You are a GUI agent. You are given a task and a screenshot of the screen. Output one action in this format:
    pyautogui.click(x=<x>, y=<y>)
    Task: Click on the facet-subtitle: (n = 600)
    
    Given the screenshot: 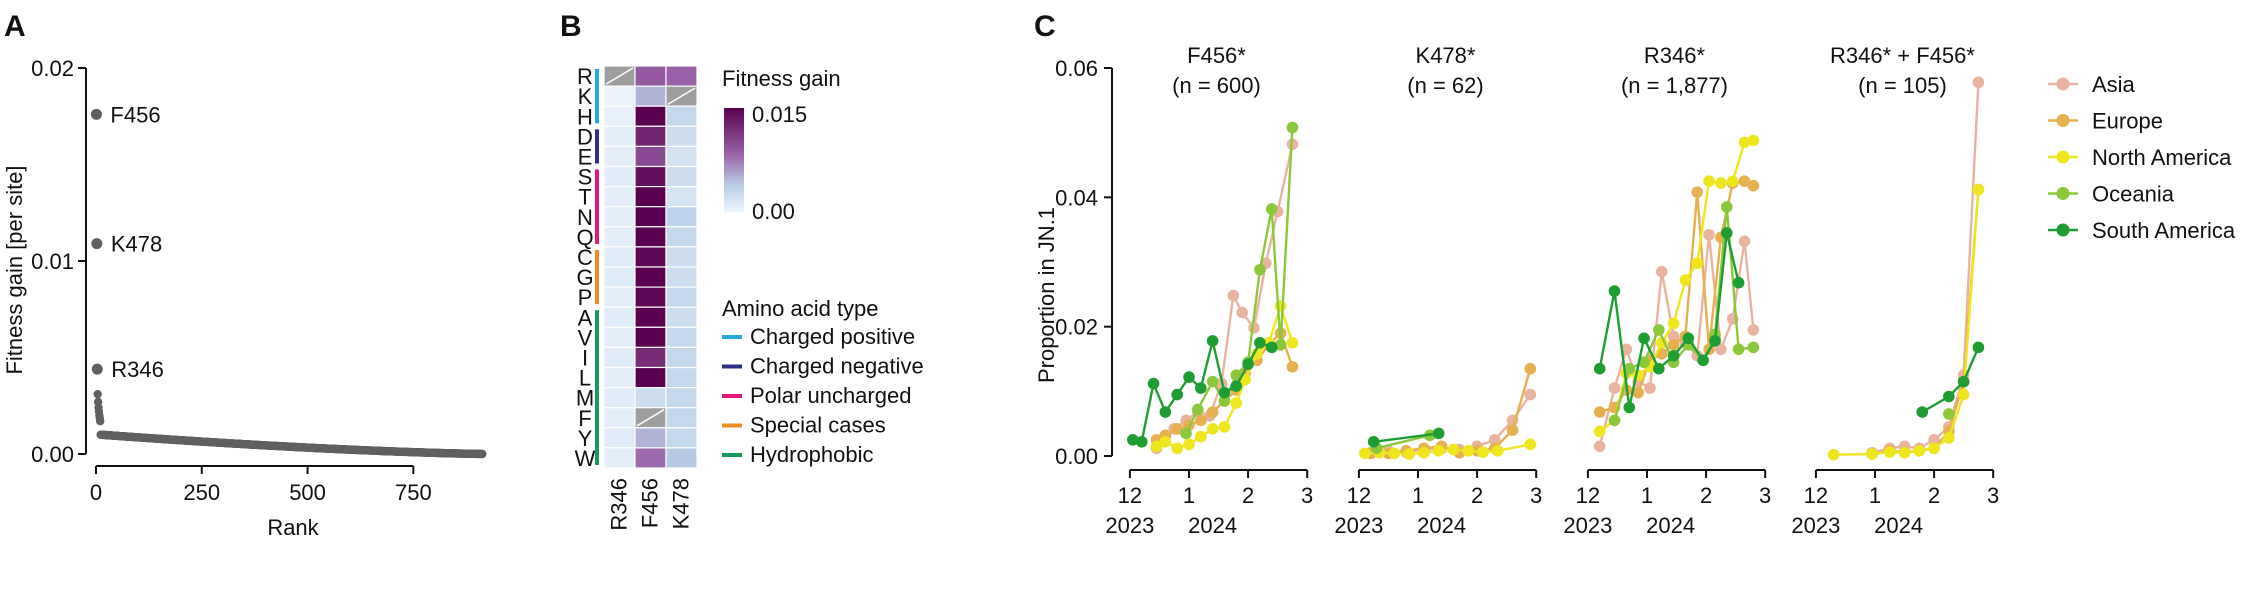 What is the action you would take?
    pyautogui.click(x=1216, y=85)
    